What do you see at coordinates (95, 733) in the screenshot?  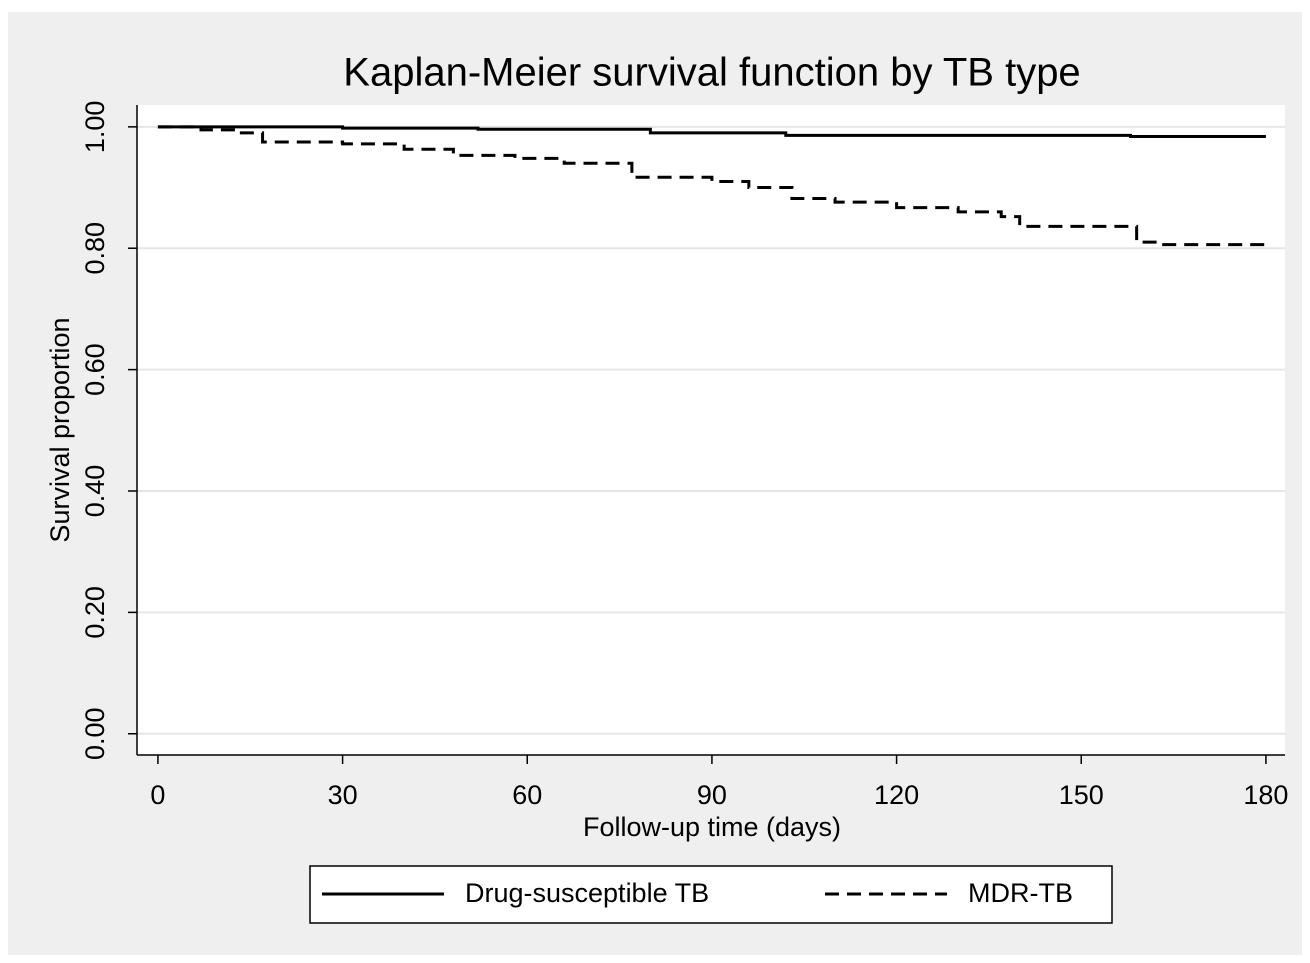 I see `y-tick-label: 0.00` at bounding box center [95, 733].